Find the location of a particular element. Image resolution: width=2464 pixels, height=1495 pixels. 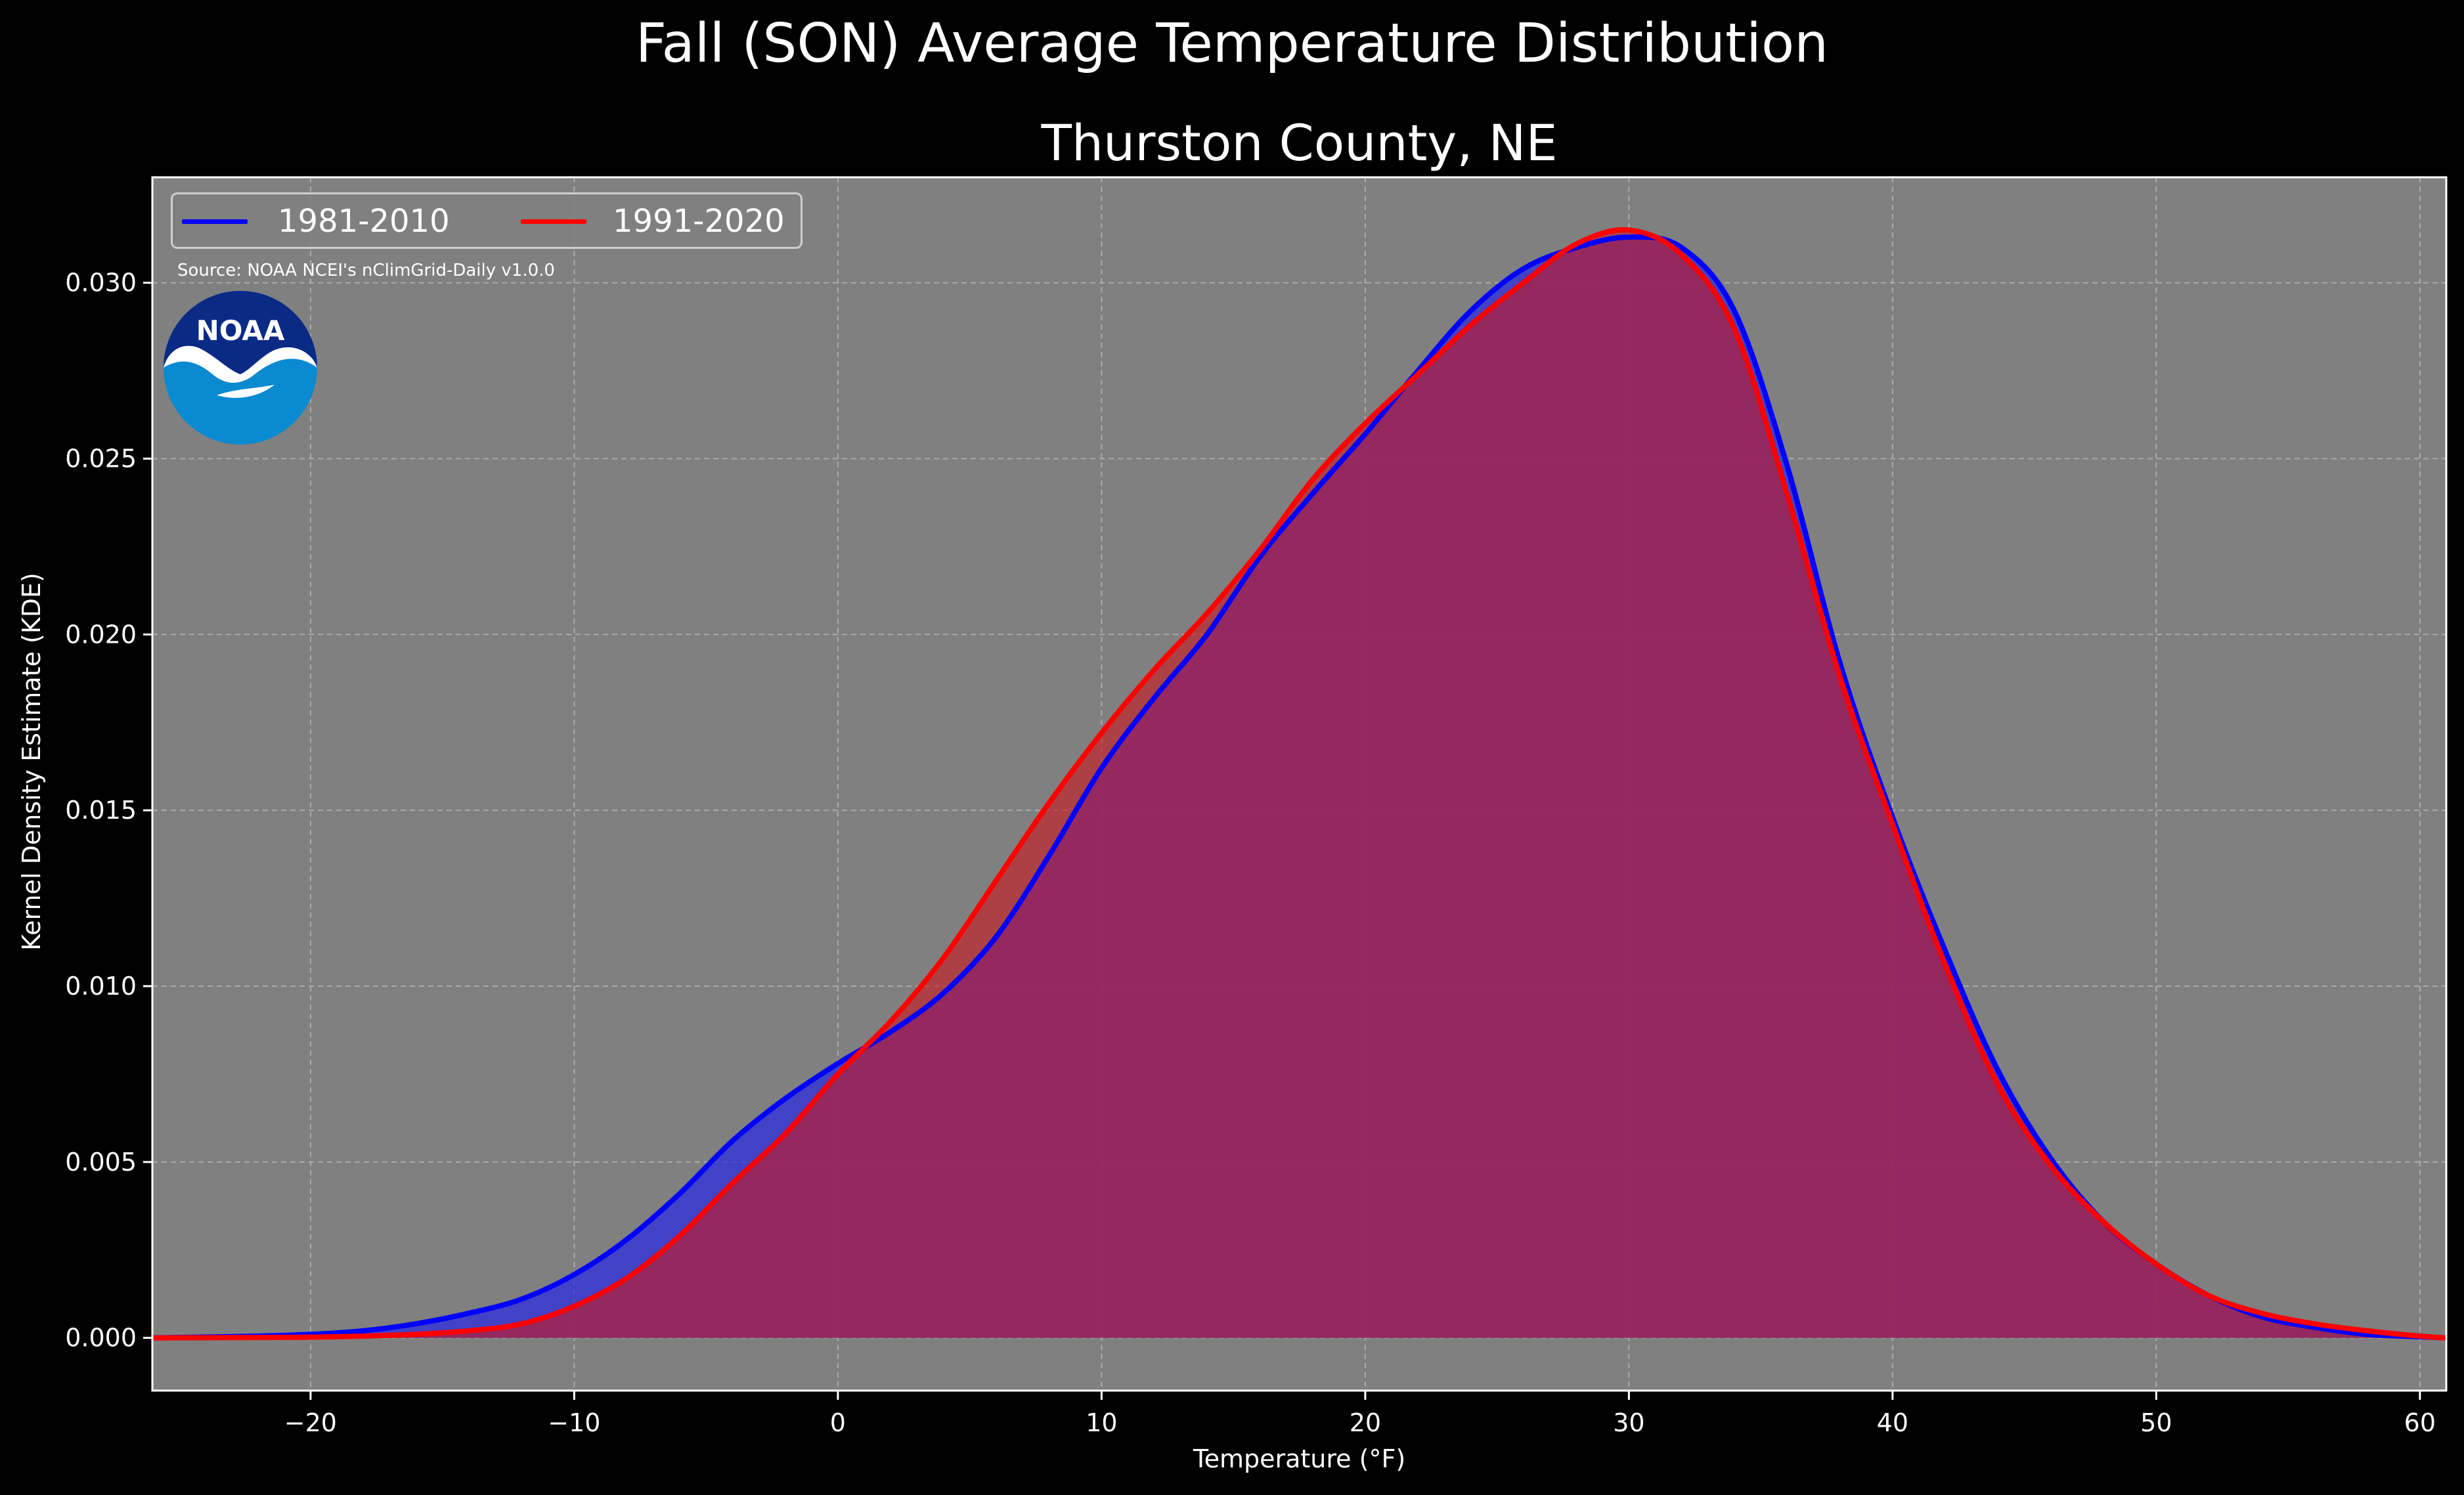

y-tick-label: 0.005 is located at coordinates (101, 1162).